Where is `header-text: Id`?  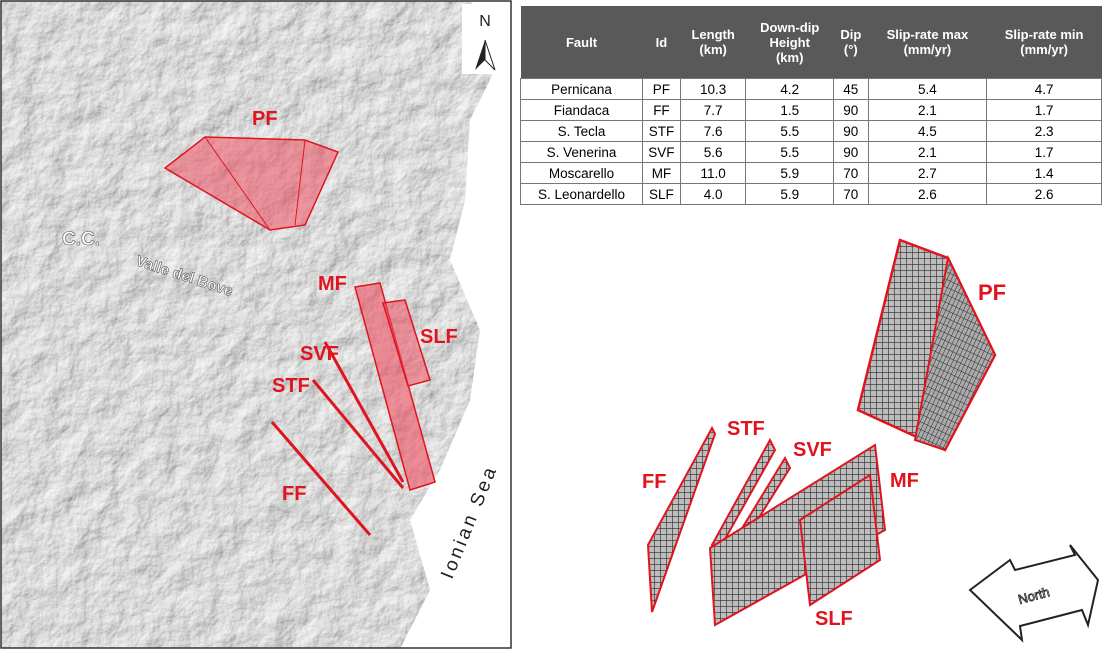 header-text: Id is located at coordinates (661, 42).